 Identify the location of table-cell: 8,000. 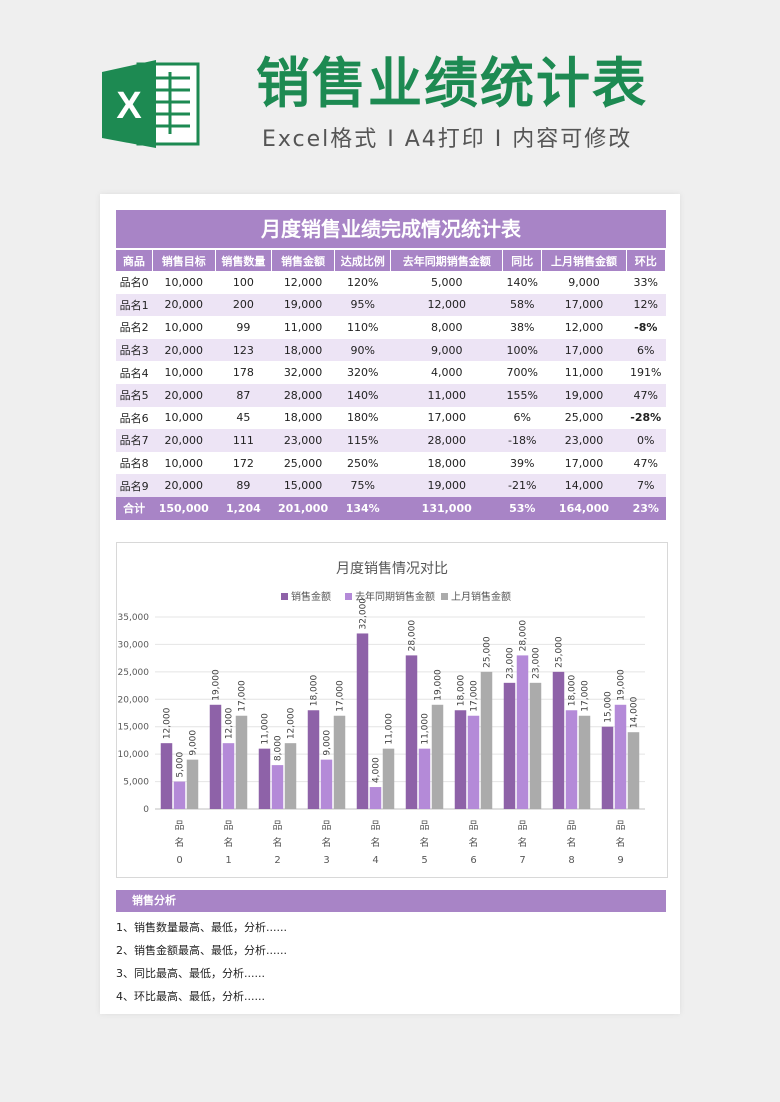
(446, 327).